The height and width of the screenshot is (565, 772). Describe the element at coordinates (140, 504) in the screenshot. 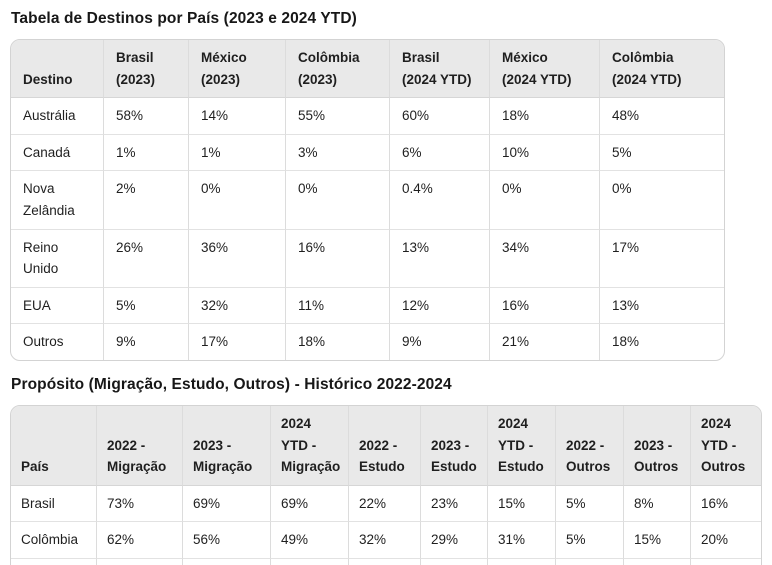

I see `value-cell: 73%` at that location.